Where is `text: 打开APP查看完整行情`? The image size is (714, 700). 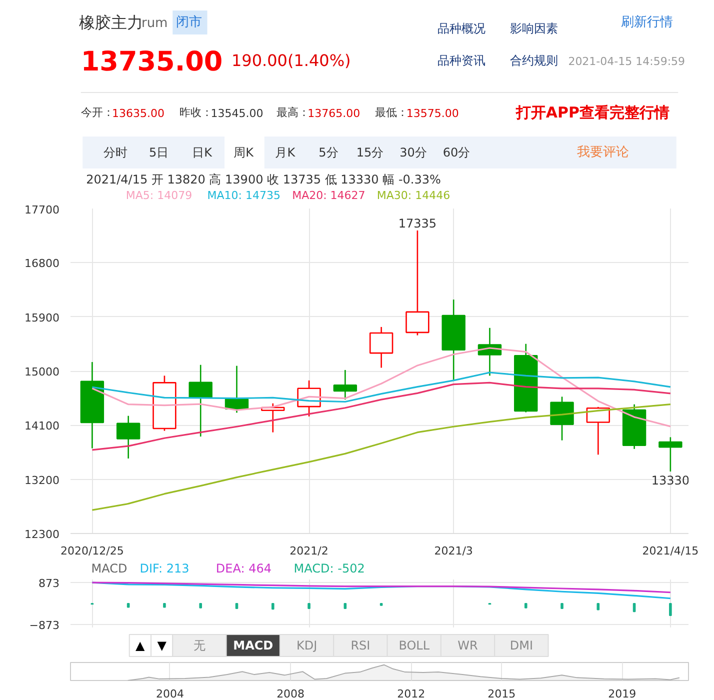 text: 打开APP查看完整行情 is located at coordinates (592, 113).